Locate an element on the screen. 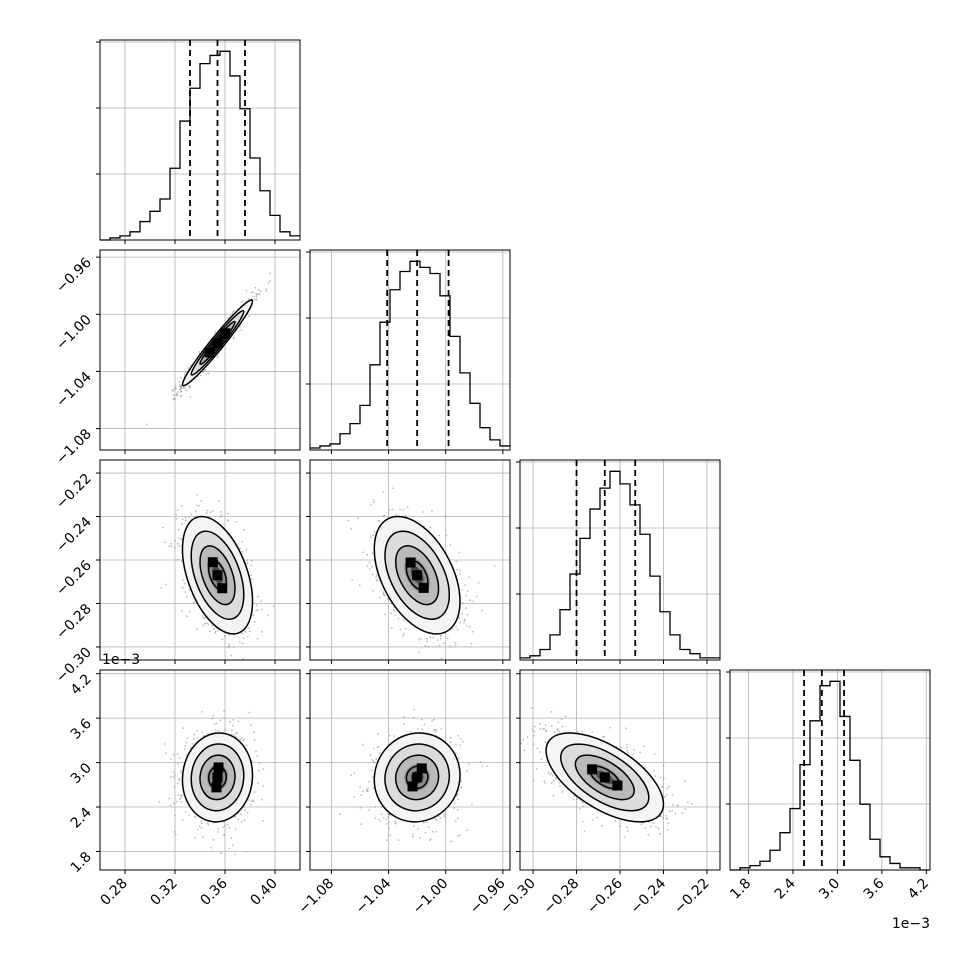 This screenshot has width=970, height=970. panel-frame is located at coordinates (200, 350).